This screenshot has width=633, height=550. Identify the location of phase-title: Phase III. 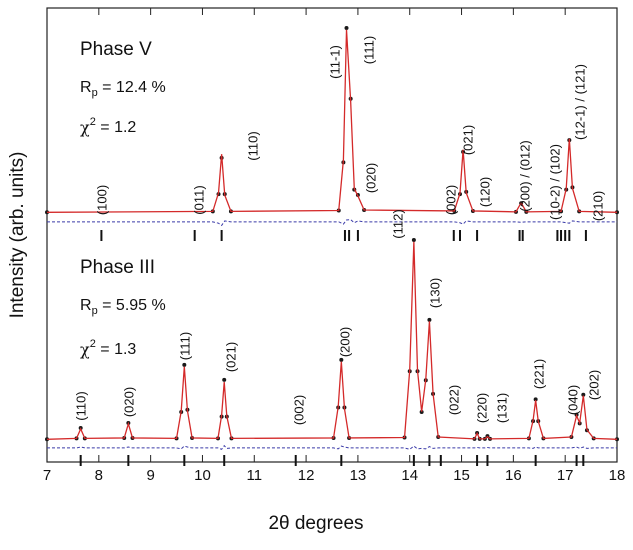
(117, 267).